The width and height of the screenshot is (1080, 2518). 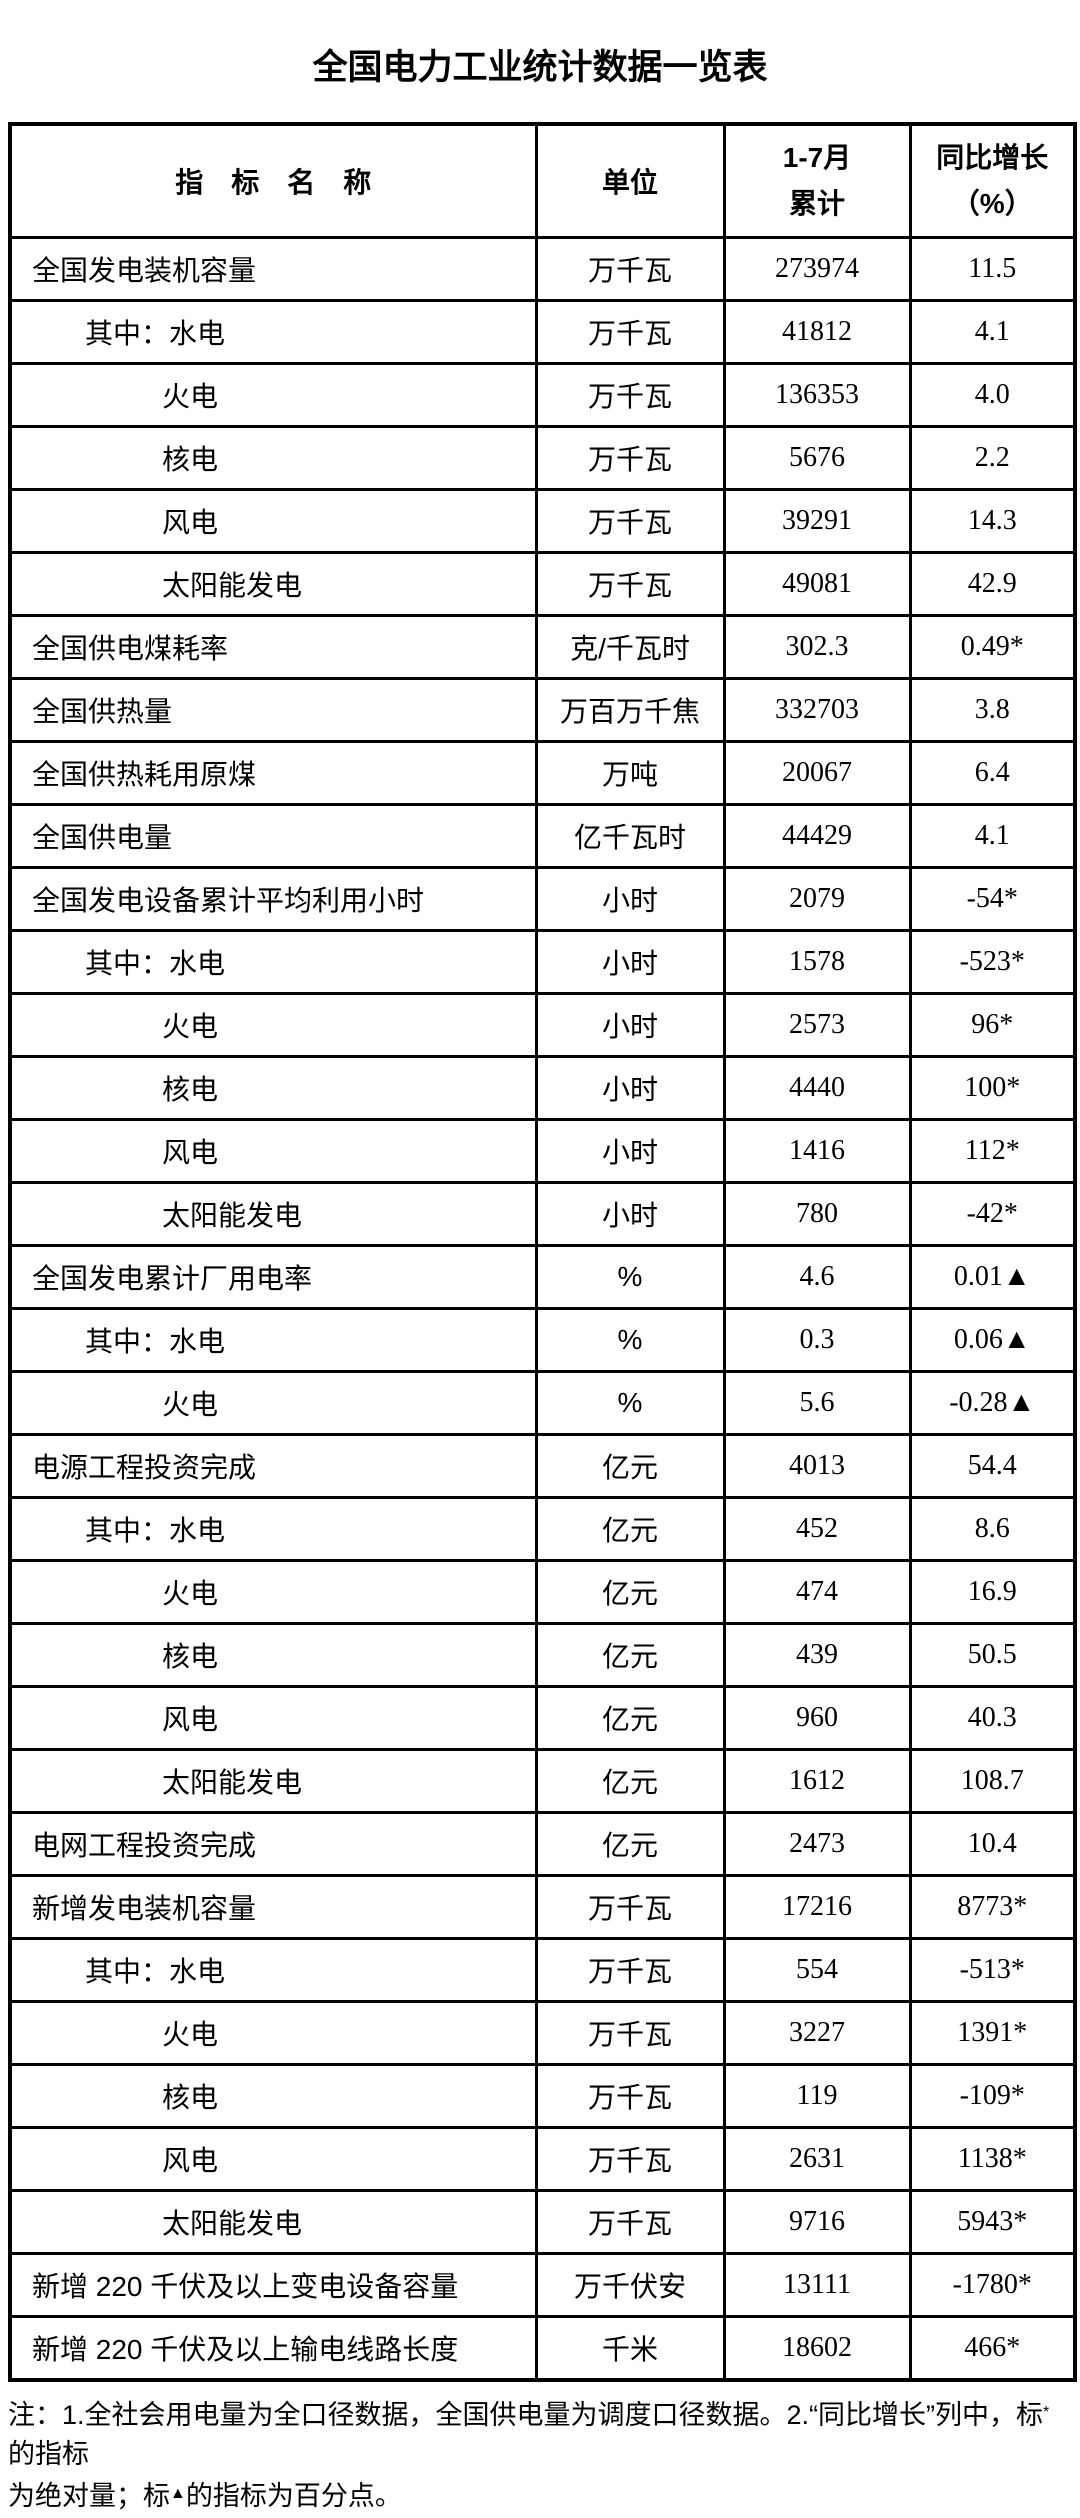 I want to click on cell-unit: 万百万千焦, so click(x=630, y=710).